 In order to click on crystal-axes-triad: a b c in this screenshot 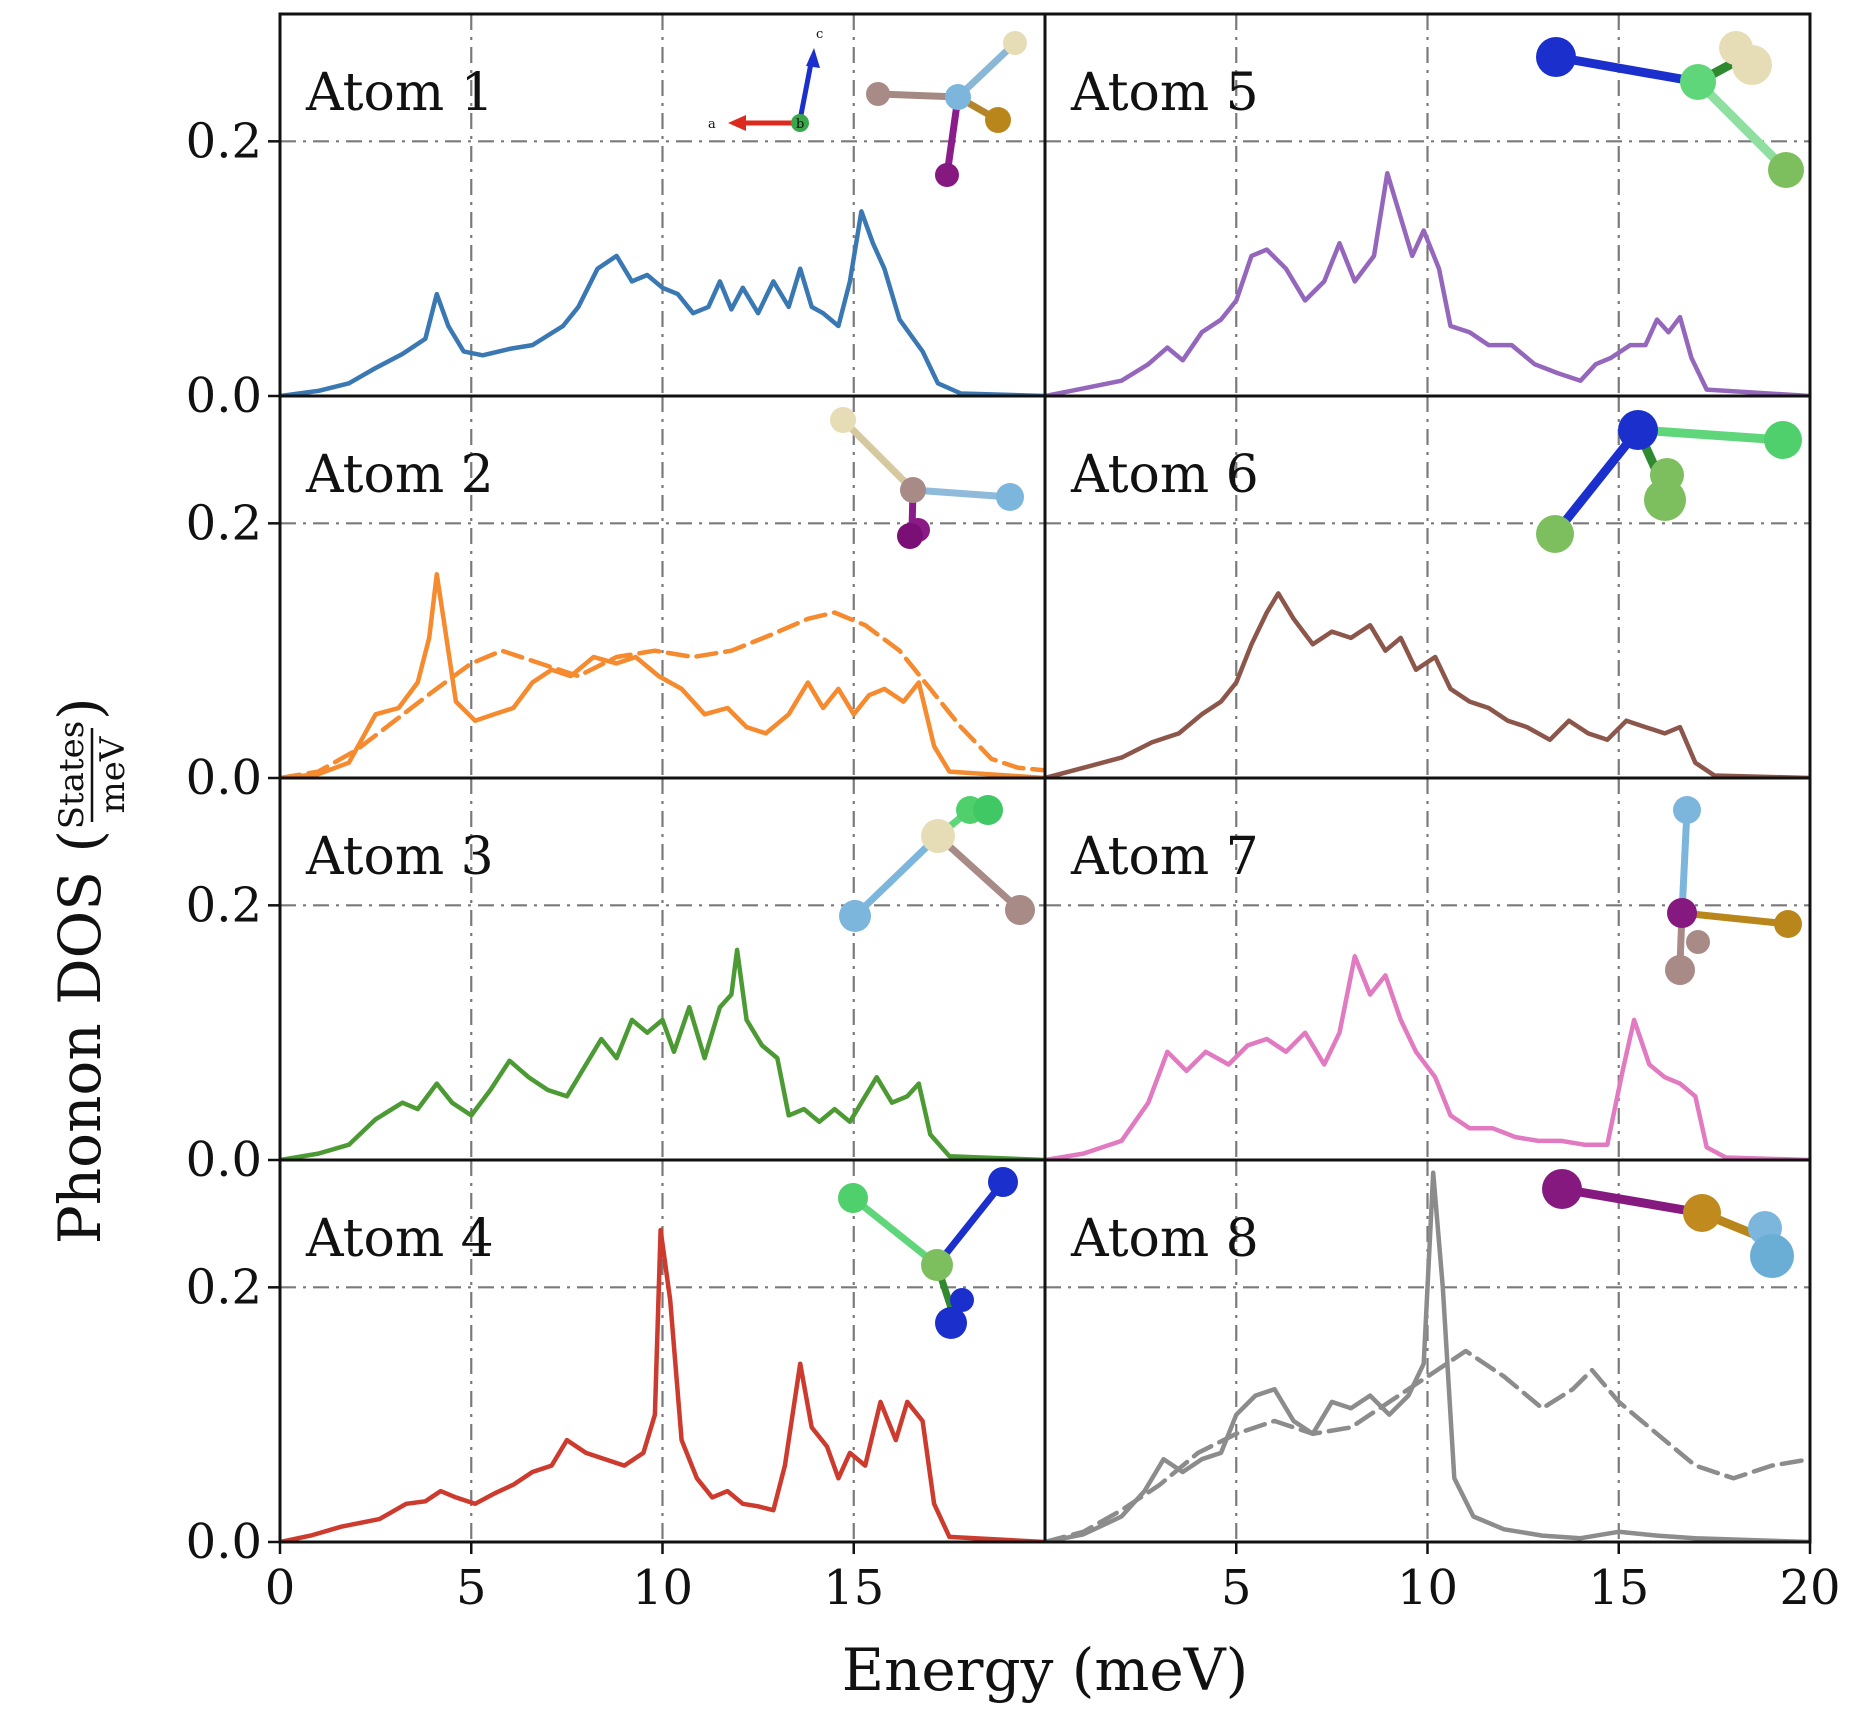, I will do `click(765, 79)`.